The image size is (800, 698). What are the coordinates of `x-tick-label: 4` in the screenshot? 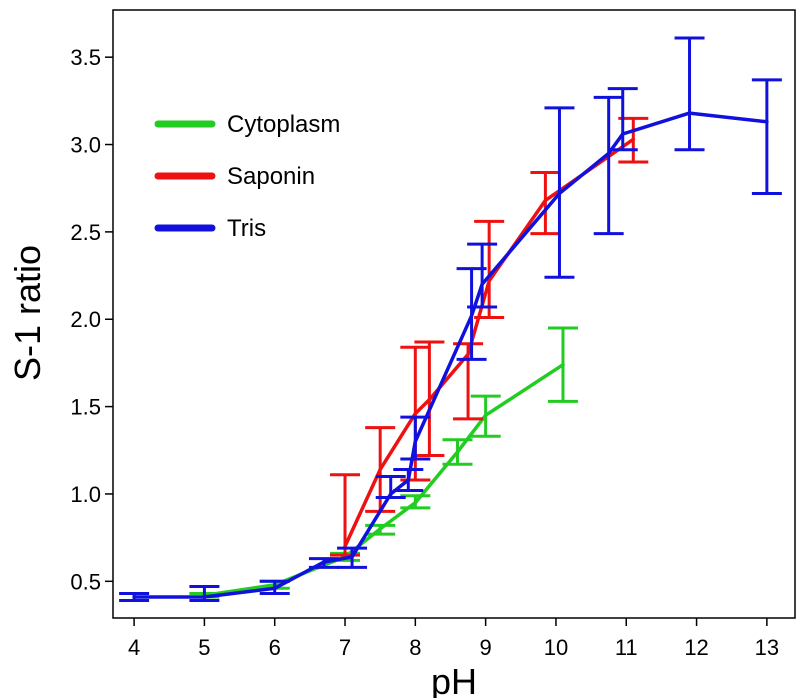 It's located at (134, 647).